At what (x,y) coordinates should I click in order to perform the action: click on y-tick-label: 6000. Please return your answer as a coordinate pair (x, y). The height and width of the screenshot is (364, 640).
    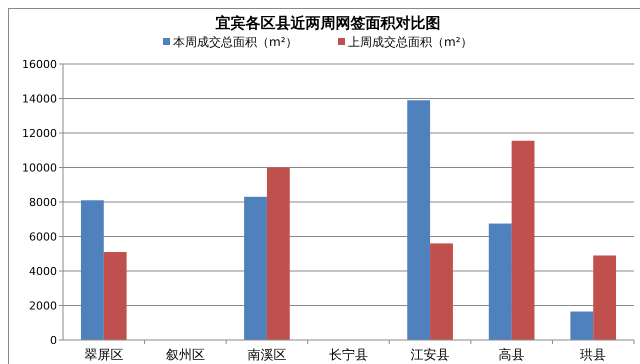
    Looking at the image, I should click on (43, 237).